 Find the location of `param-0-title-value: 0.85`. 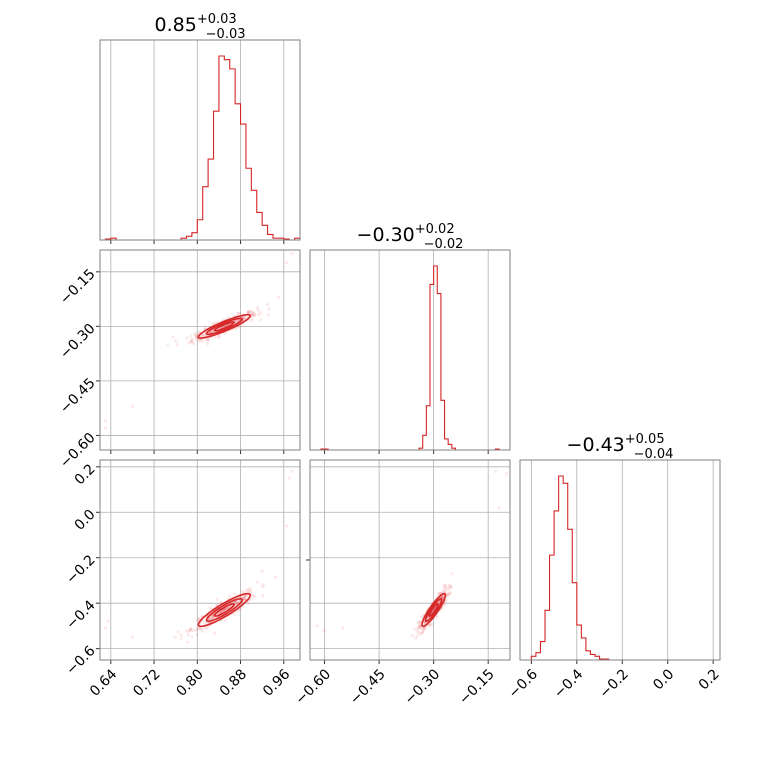

param-0-title-value: 0.85 is located at coordinates (176, 25).